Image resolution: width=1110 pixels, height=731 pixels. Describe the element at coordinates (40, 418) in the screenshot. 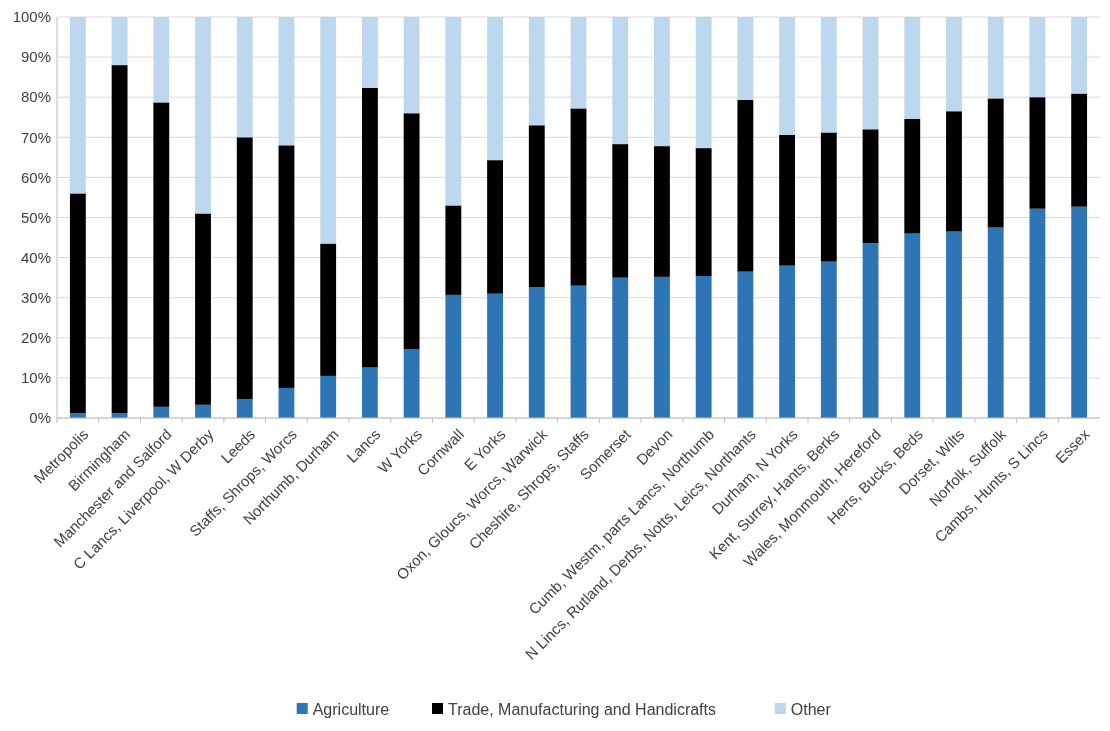

I see `y-tick-label: 0%` at that location.